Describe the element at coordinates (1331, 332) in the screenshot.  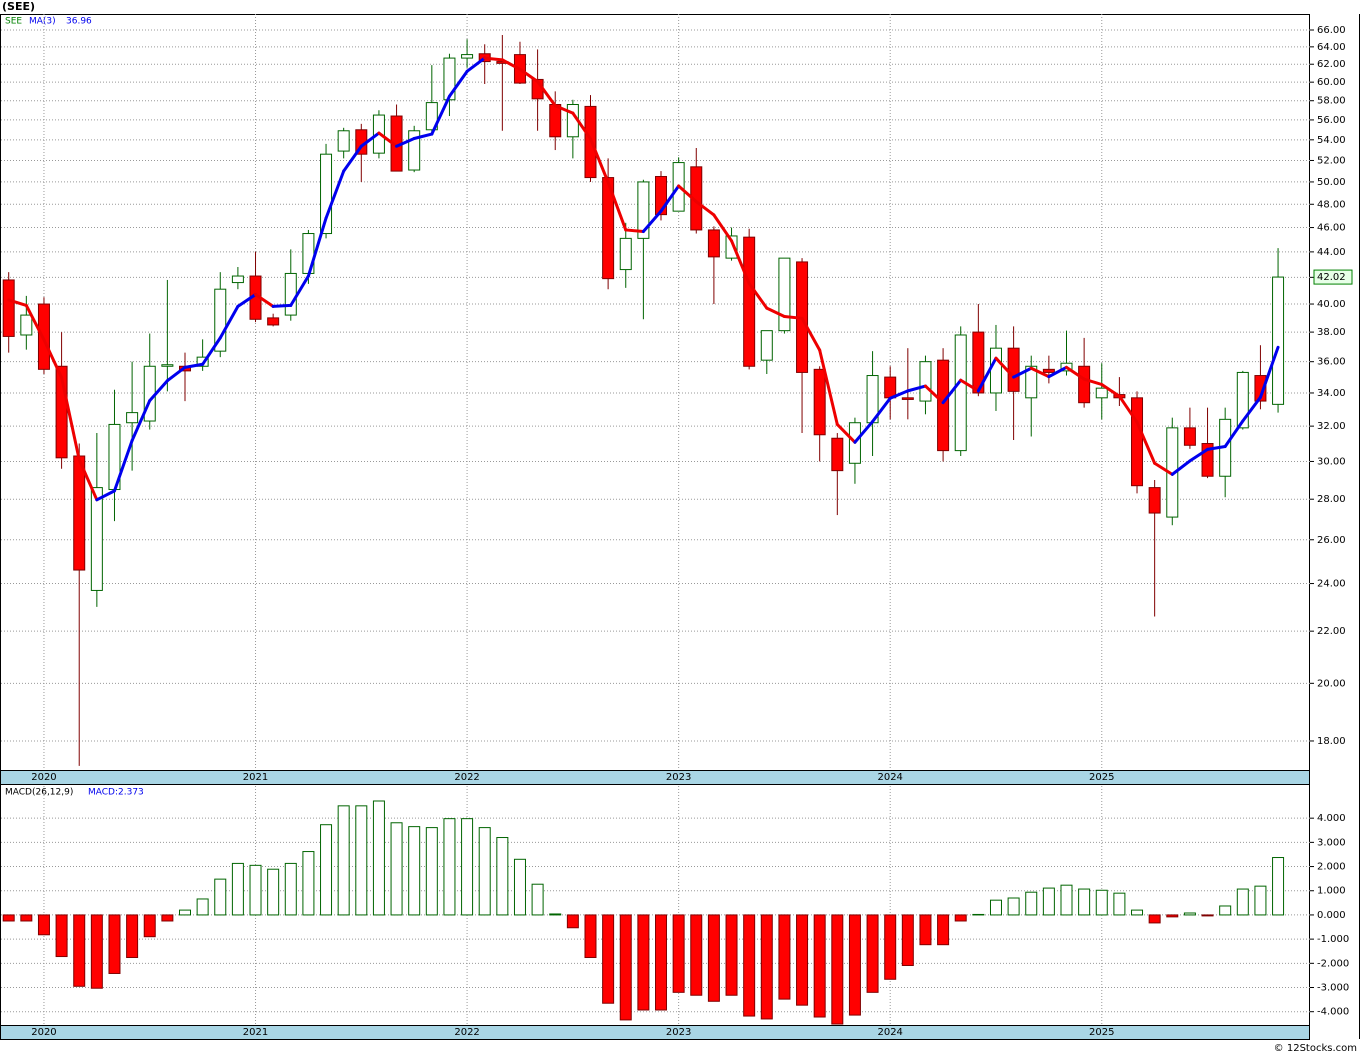
I see `y-tick-label: 38.00` at that location.